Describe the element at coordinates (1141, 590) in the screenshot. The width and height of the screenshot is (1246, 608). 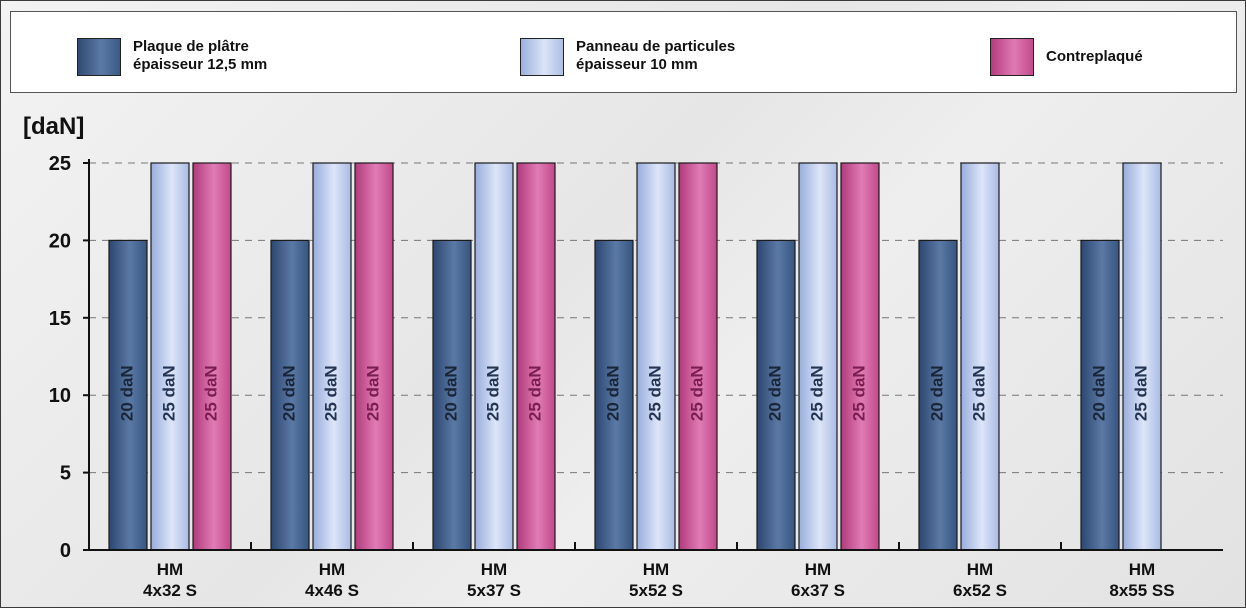
I see `x-tick-label-line2: 8x55 SS` at that location.